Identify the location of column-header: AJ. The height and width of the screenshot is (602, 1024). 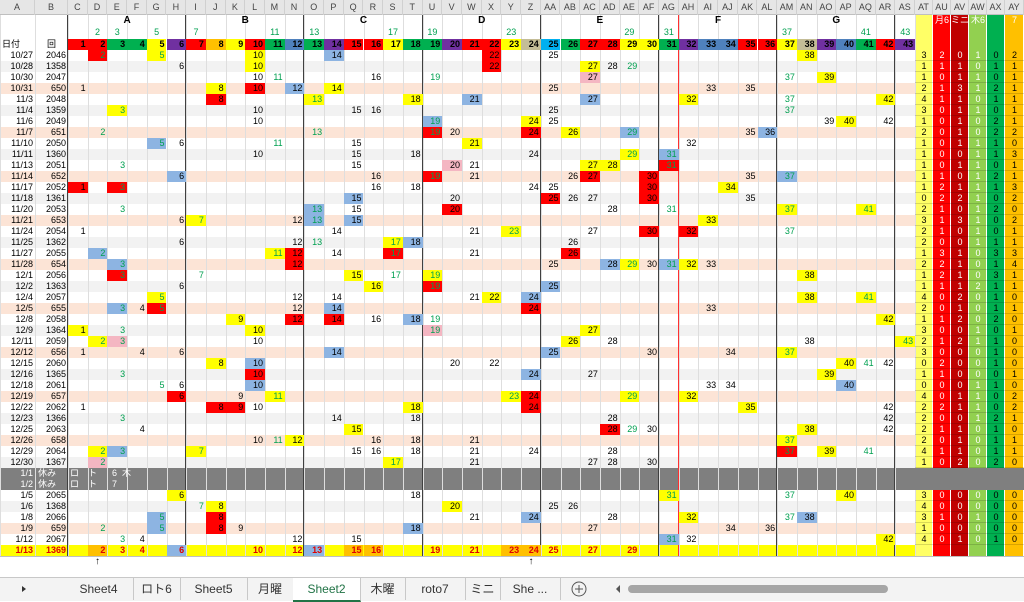
(728, 7).